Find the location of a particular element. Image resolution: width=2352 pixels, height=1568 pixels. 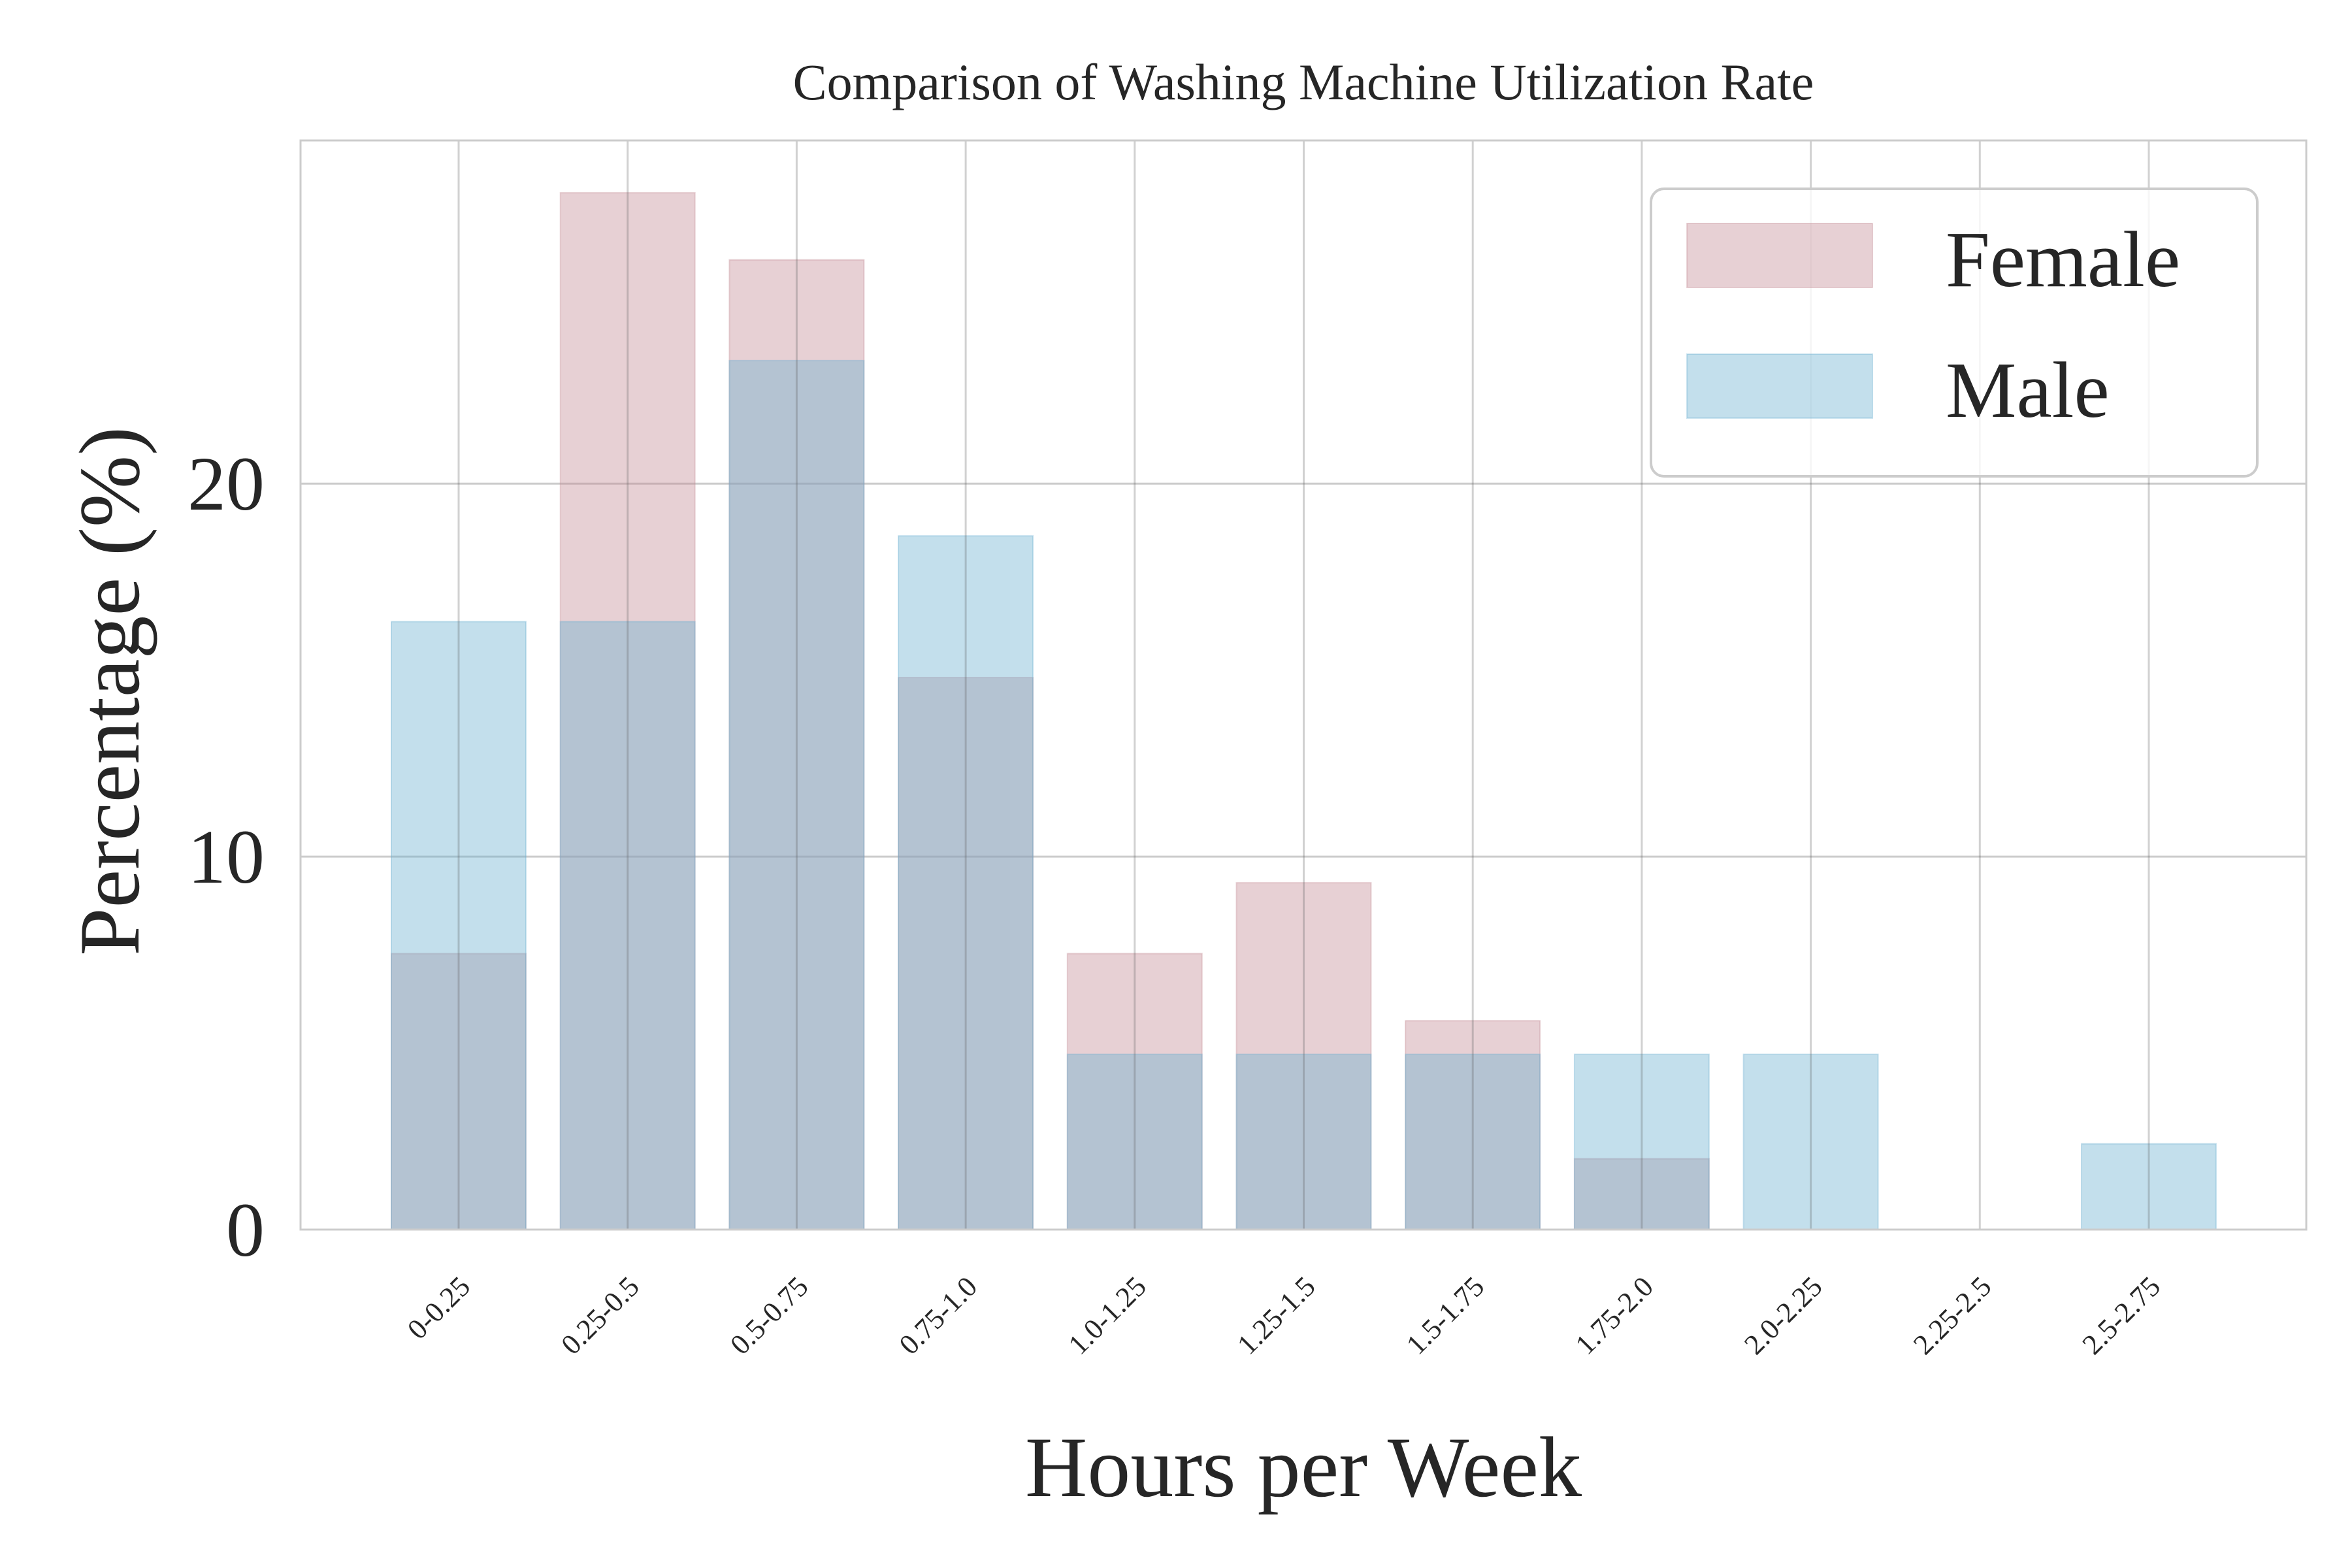

y-tick-label: 20 is located at coordinates (226, 484).